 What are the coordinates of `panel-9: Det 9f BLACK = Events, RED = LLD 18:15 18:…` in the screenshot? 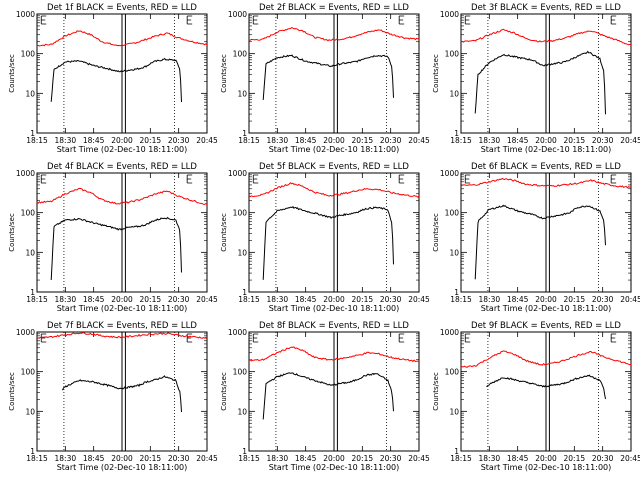 It's located at (536, 396).